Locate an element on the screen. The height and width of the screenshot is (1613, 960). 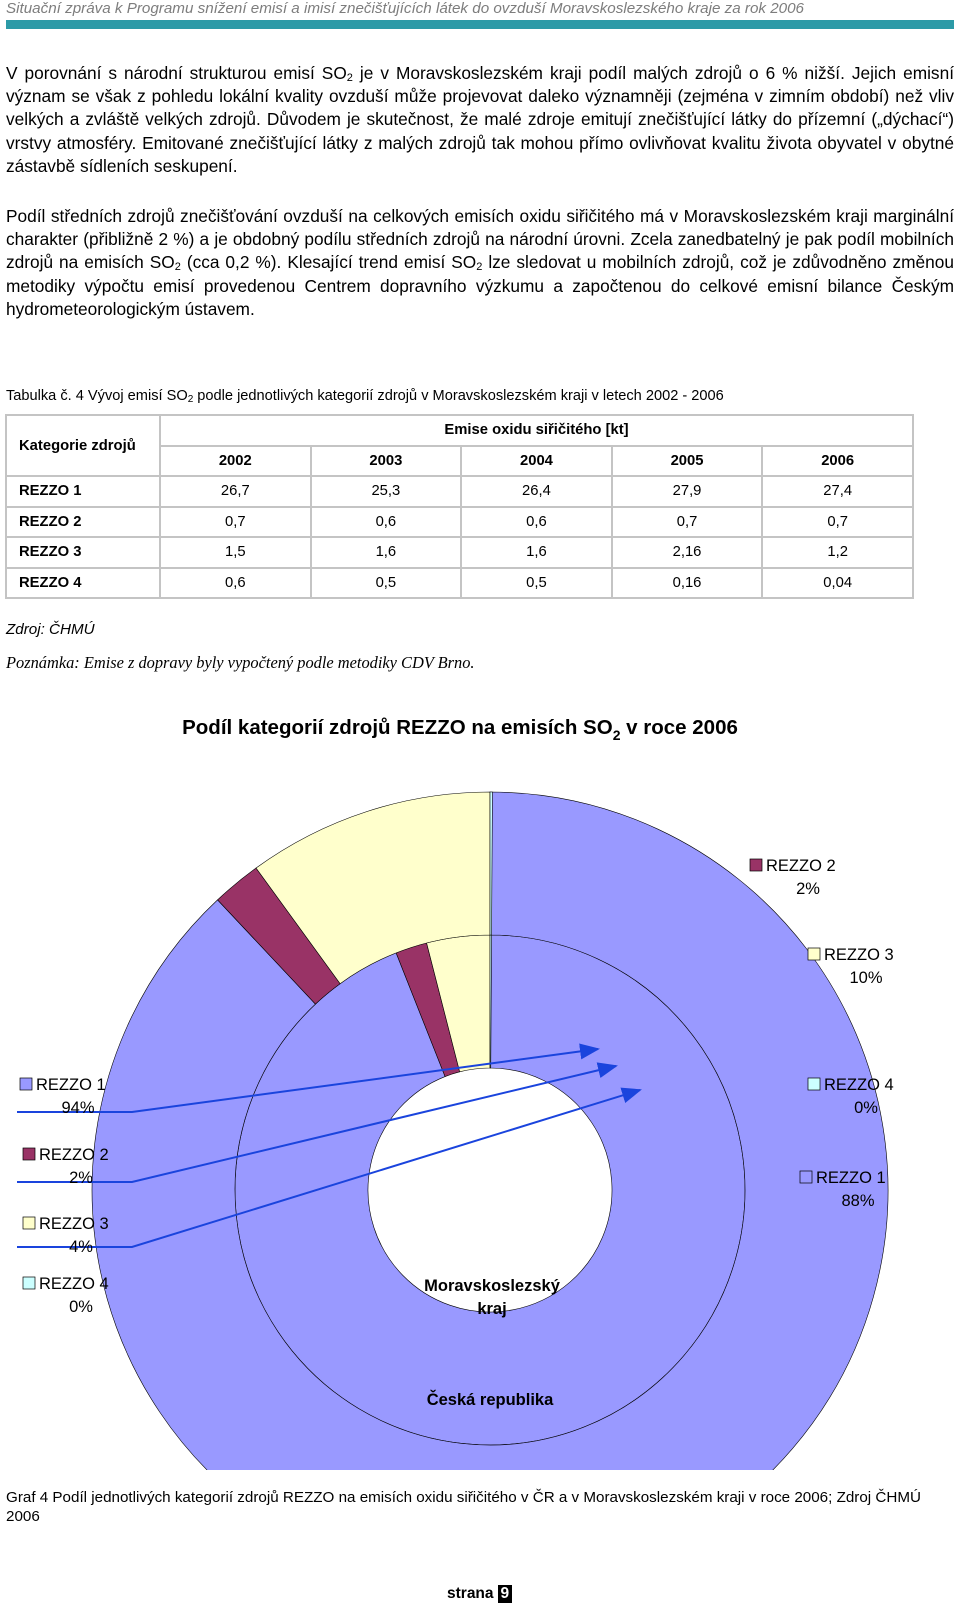
table-cell: 2,16 is located at coordinates (687, 552).